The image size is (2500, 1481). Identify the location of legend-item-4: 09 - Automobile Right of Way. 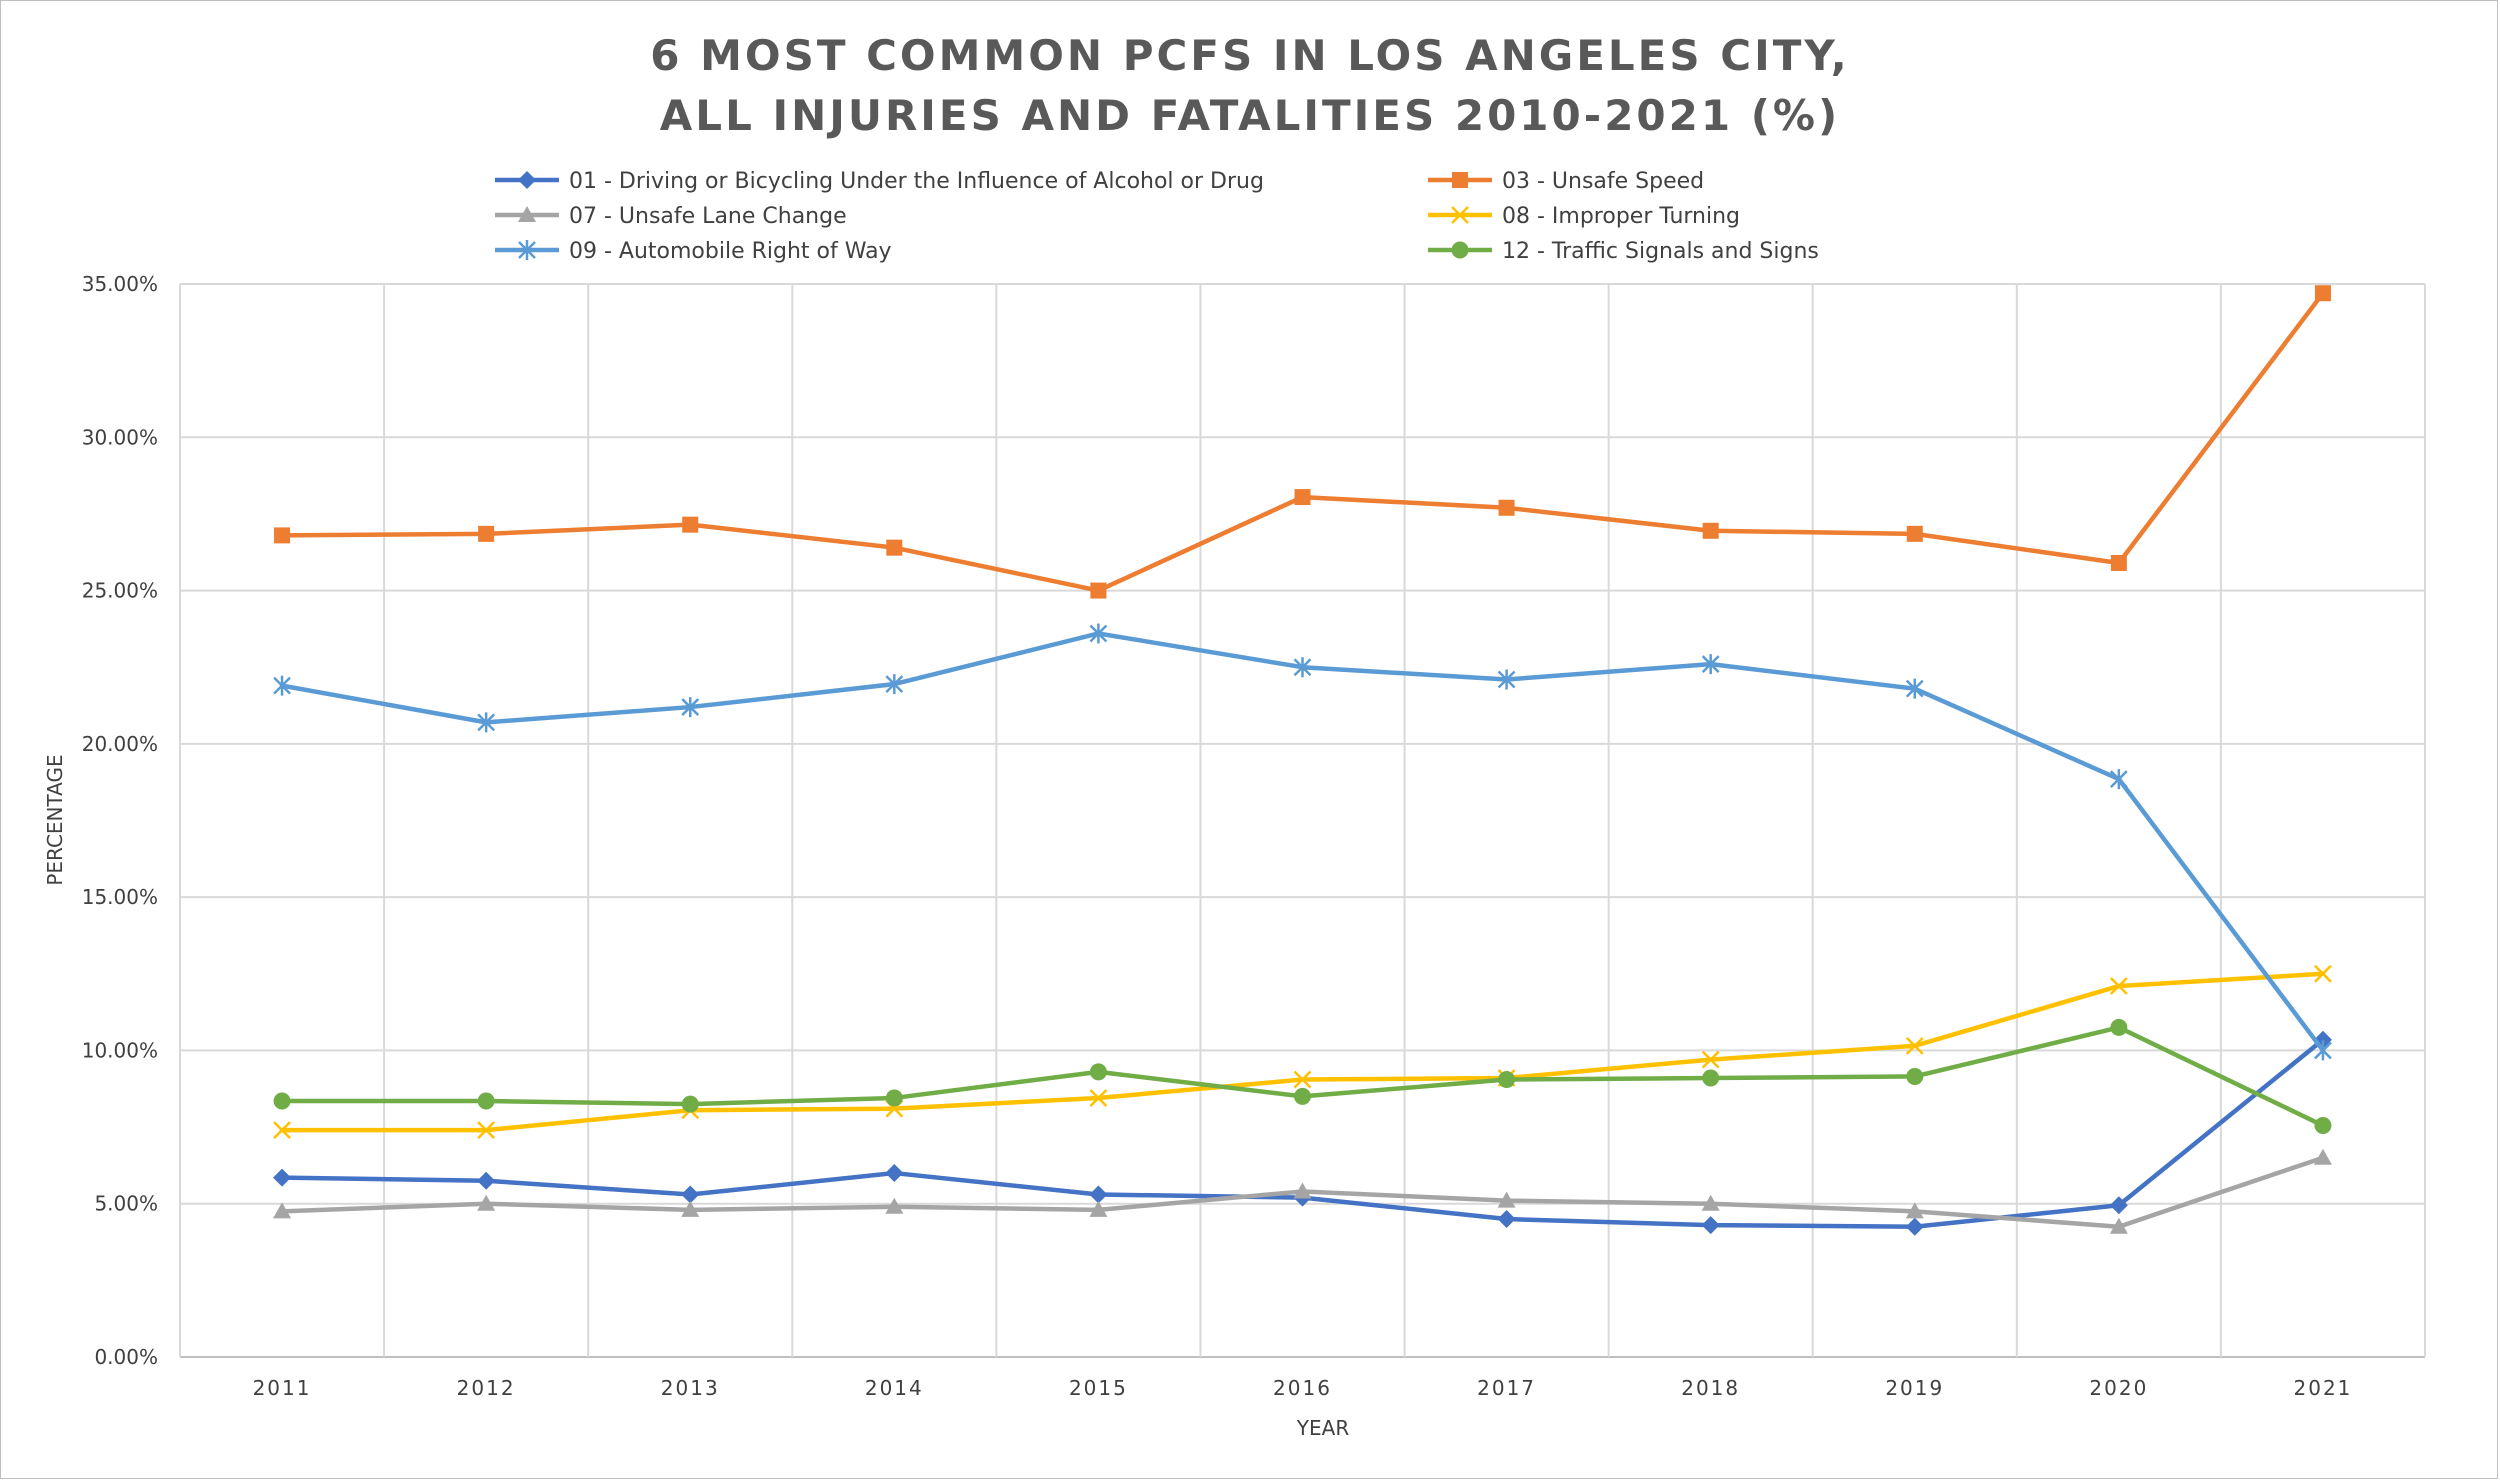
(693, 251).